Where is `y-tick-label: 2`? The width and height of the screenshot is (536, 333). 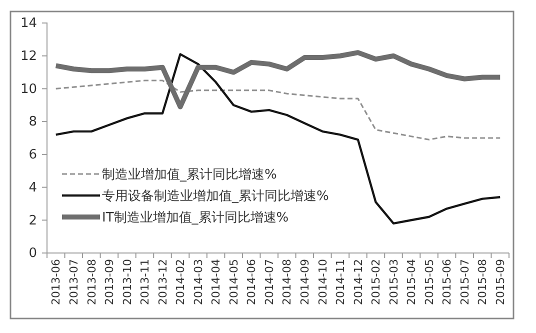 y-tick-label: 2 is located at coordinates (32, 220).